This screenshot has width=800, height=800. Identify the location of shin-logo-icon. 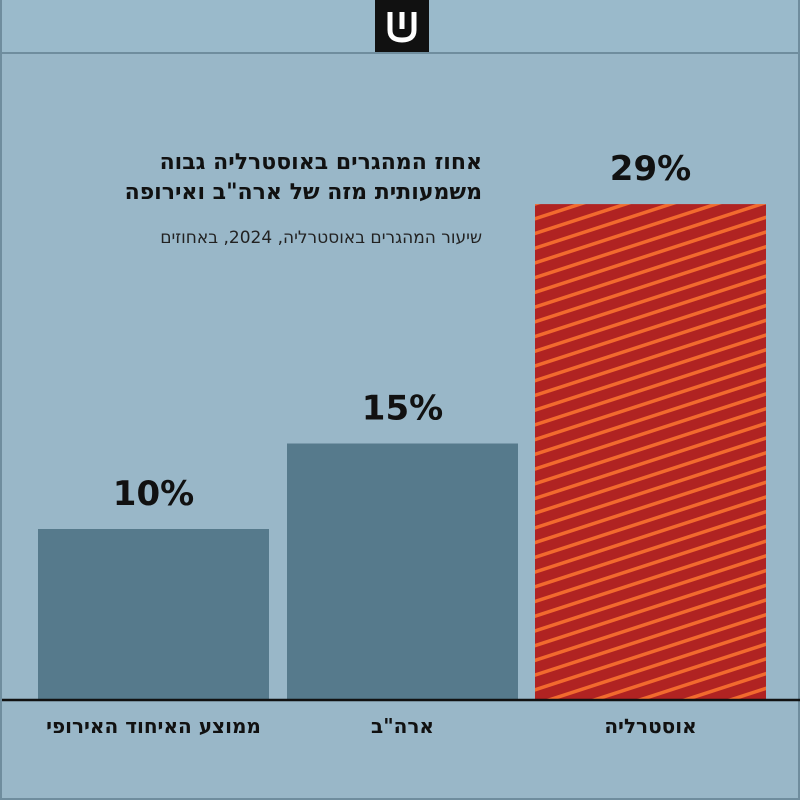
(402, 26).